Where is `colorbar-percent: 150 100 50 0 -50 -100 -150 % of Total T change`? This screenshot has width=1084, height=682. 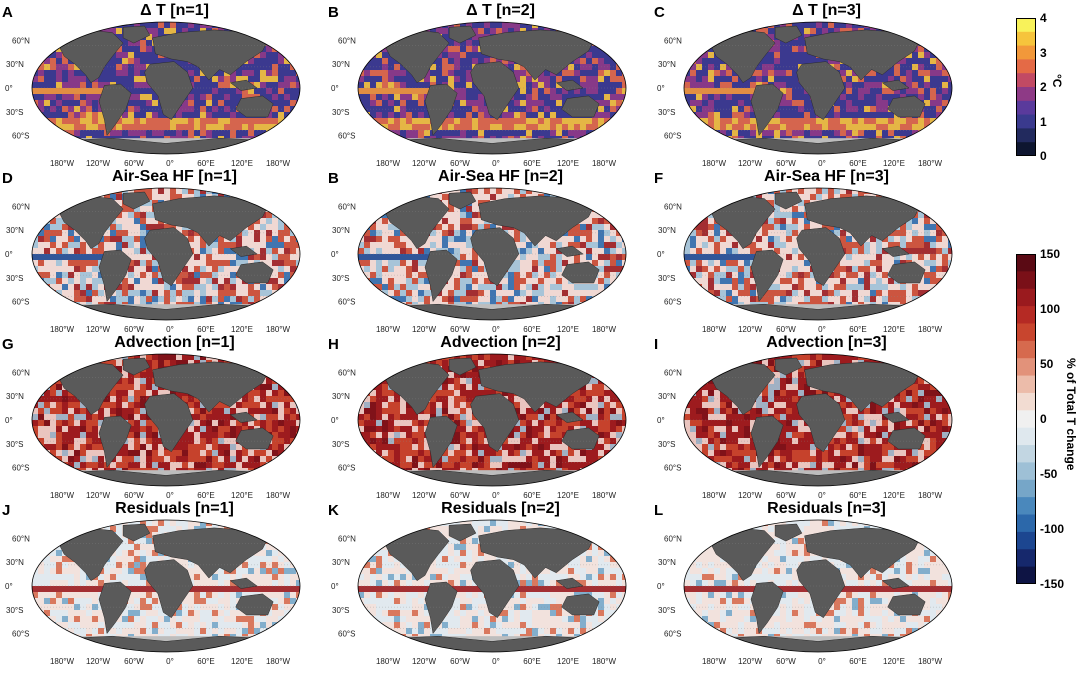
colorbar-percent: 150 100 50 0 -50 -100 -150 % of Total T change is located at coordinates (1048, 419).